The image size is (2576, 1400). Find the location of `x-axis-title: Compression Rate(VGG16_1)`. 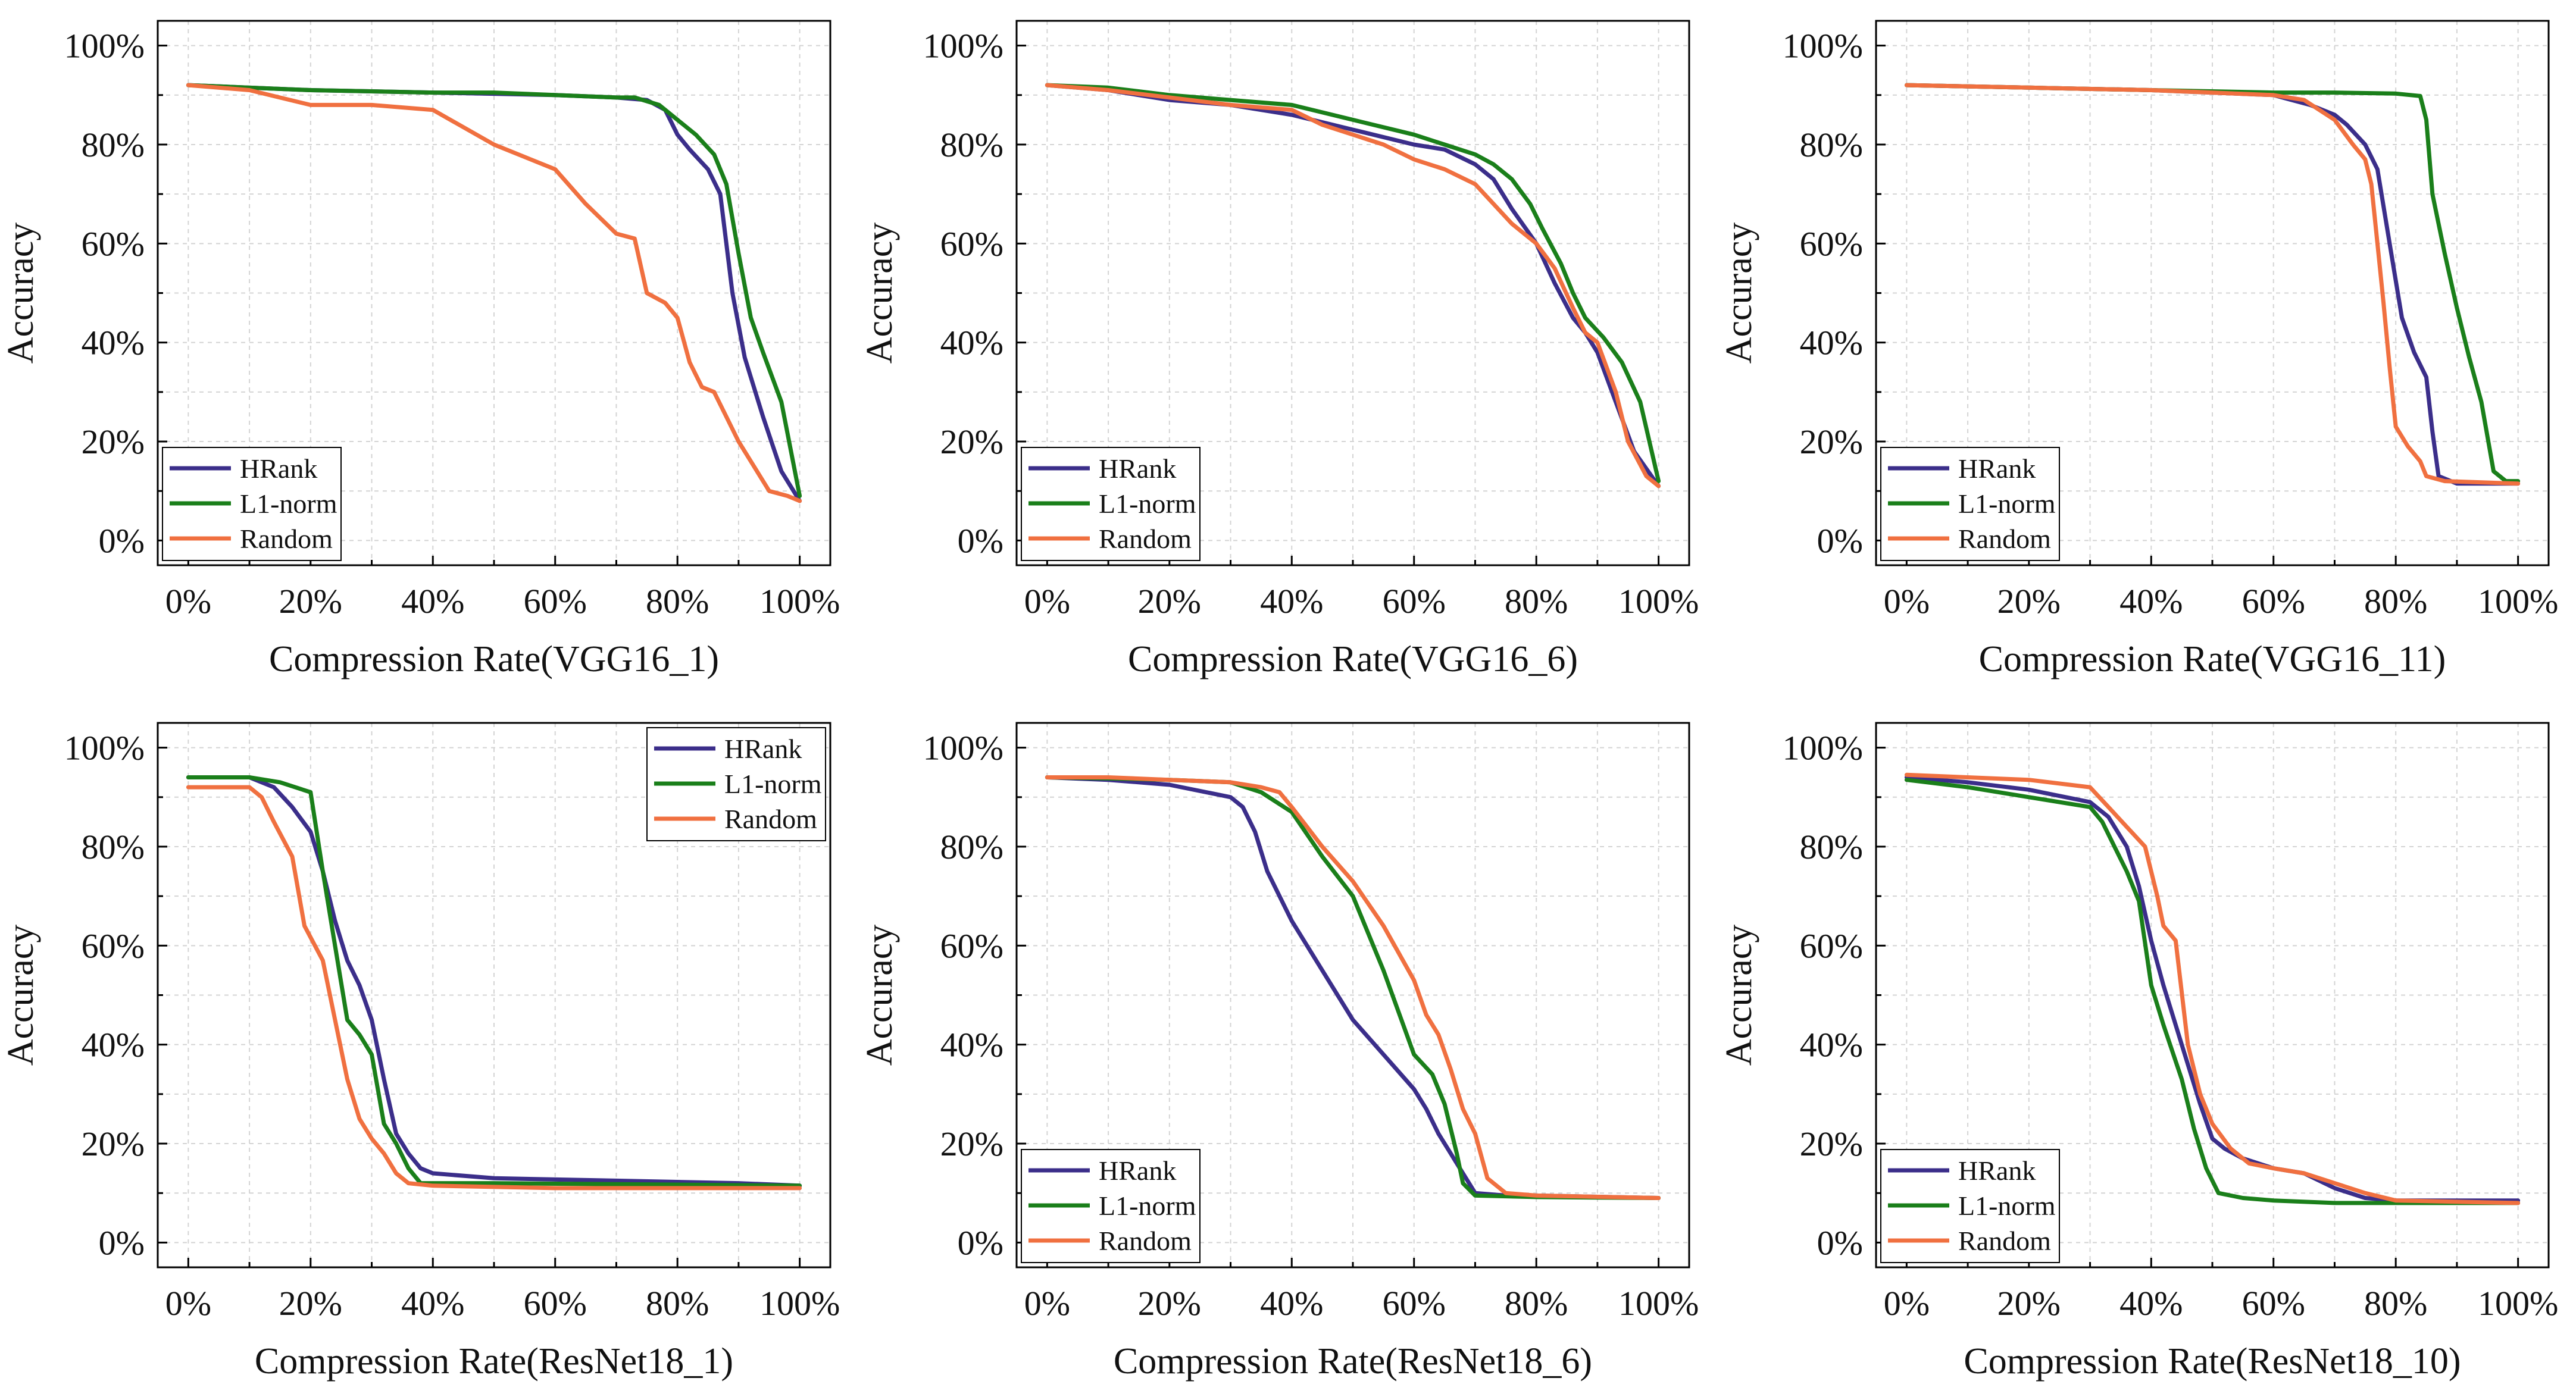

x-axis-title: Compression Rate(VGG16_1) is located at coordinates (494, 659).